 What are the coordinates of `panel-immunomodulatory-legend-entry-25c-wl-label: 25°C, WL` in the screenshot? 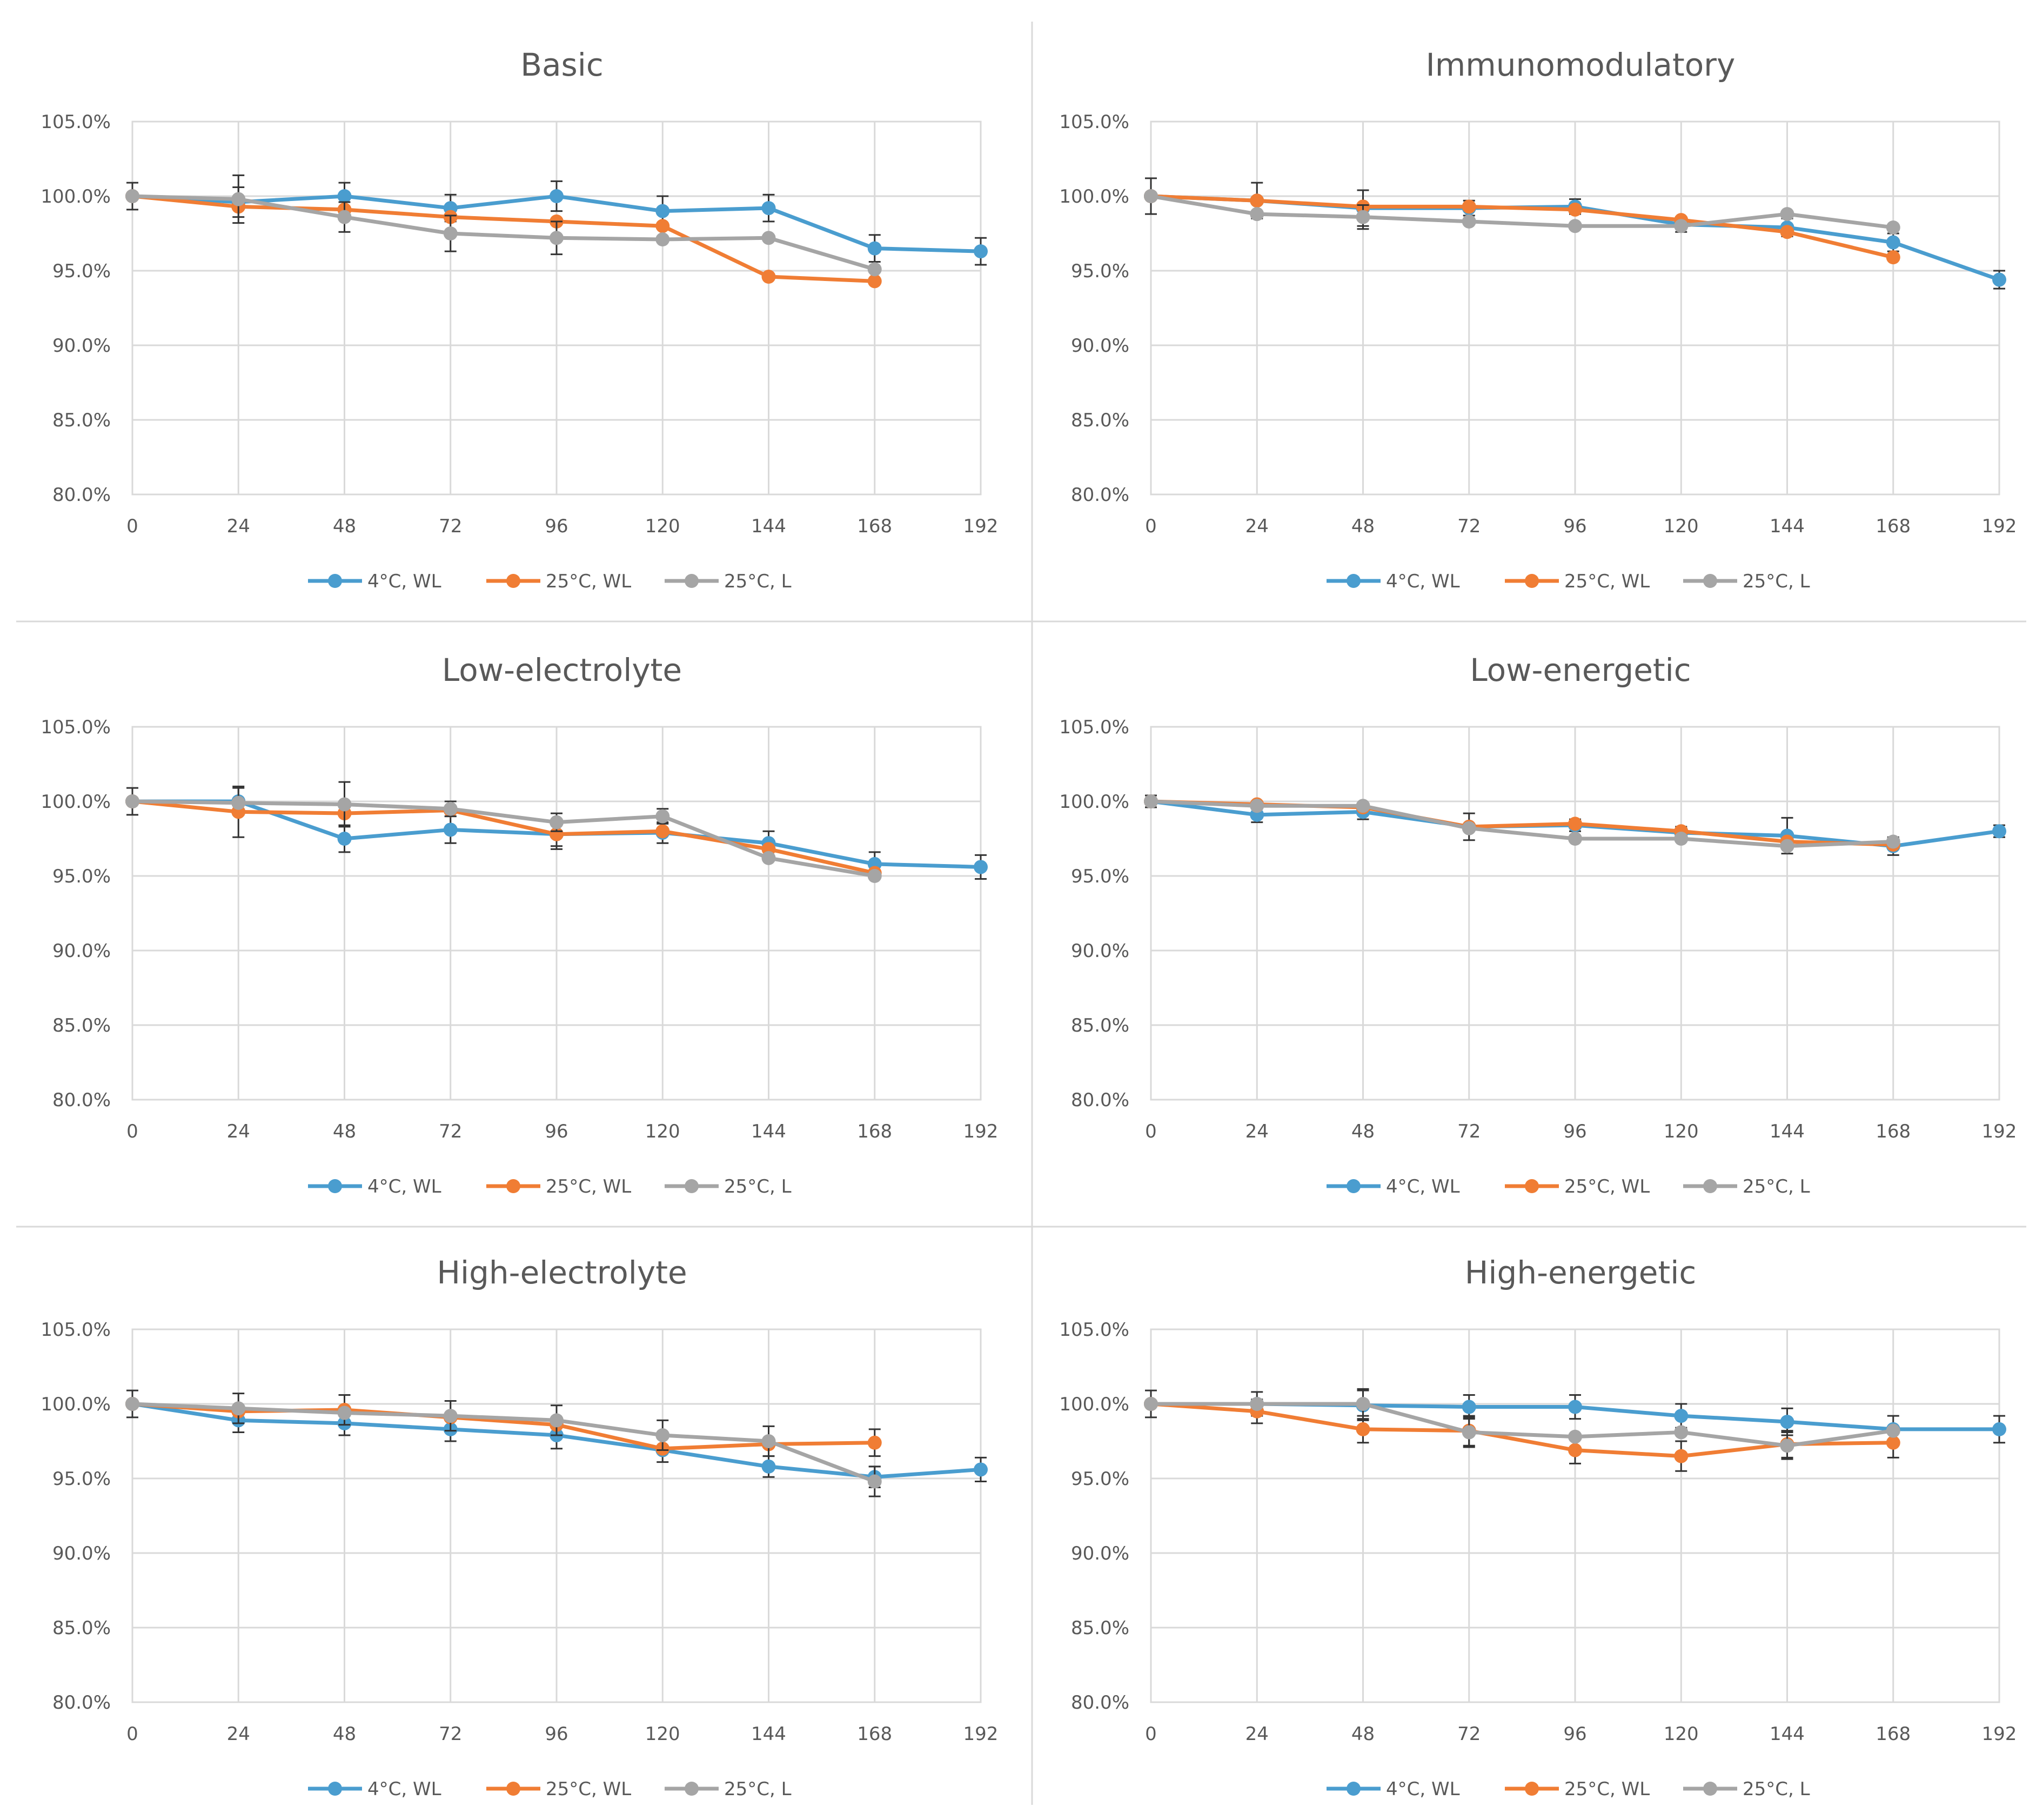 It's located at (1607, 581).